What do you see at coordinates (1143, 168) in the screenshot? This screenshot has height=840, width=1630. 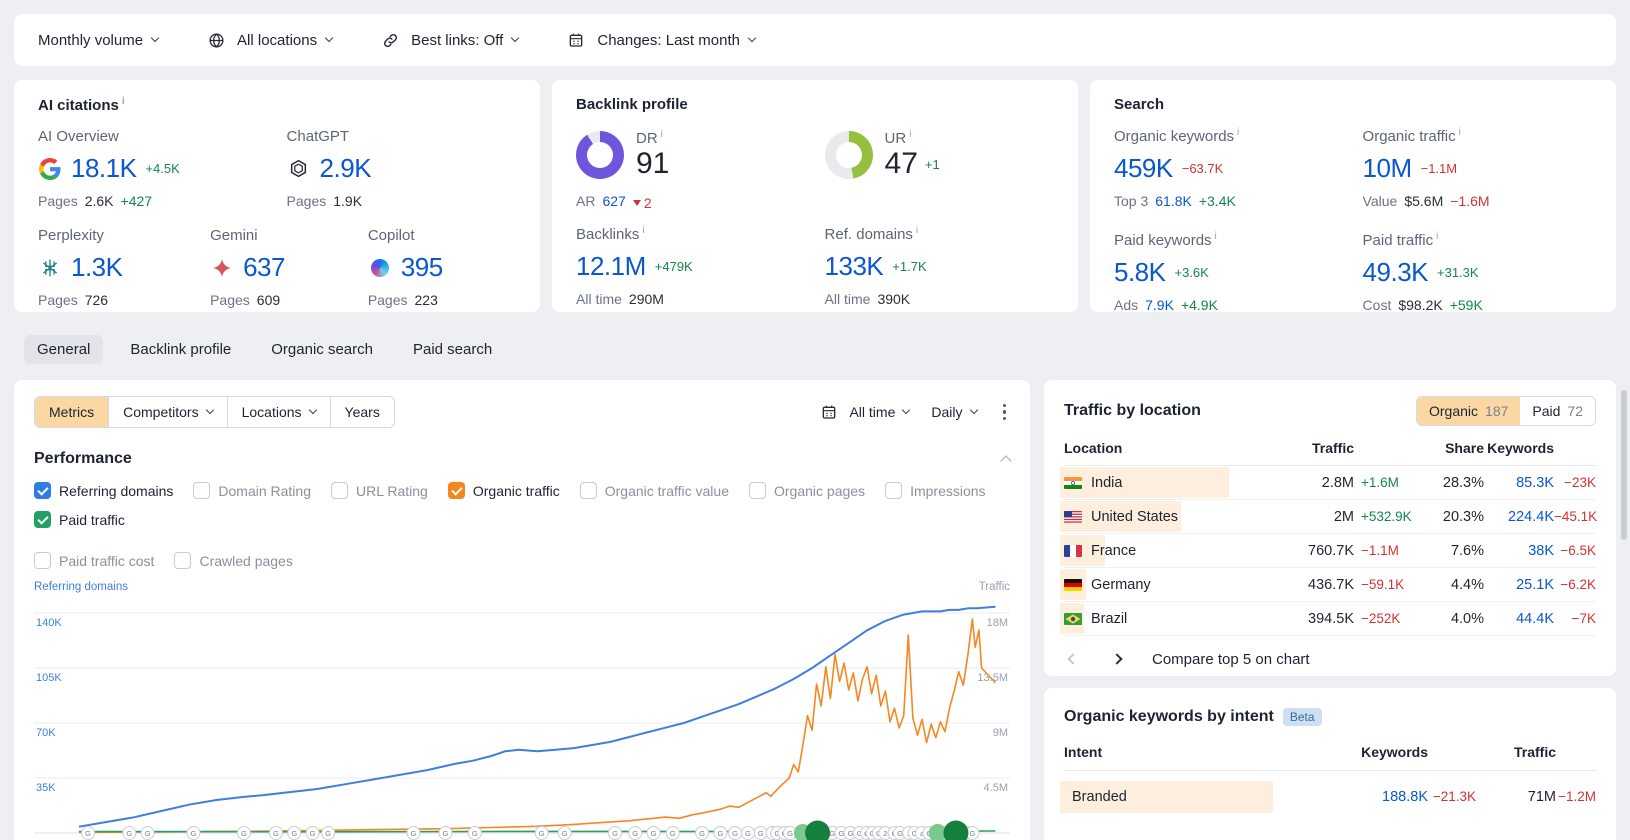 I see `search-metric-0-value: 459K` at bounding box center [1143, 168].